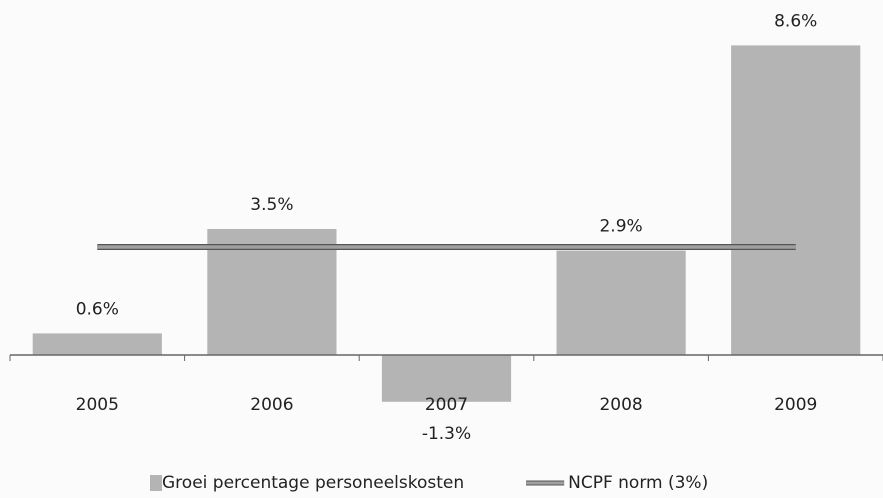  Describe the element at coordinates (620, 405) in the screenshot. I see `x-tick-label: 2008` at that location.